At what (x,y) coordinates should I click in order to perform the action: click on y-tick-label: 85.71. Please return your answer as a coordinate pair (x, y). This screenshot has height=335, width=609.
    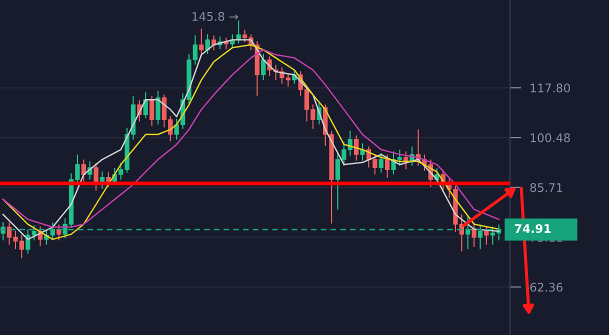
    Looking at the image, I should click on (546, 187).